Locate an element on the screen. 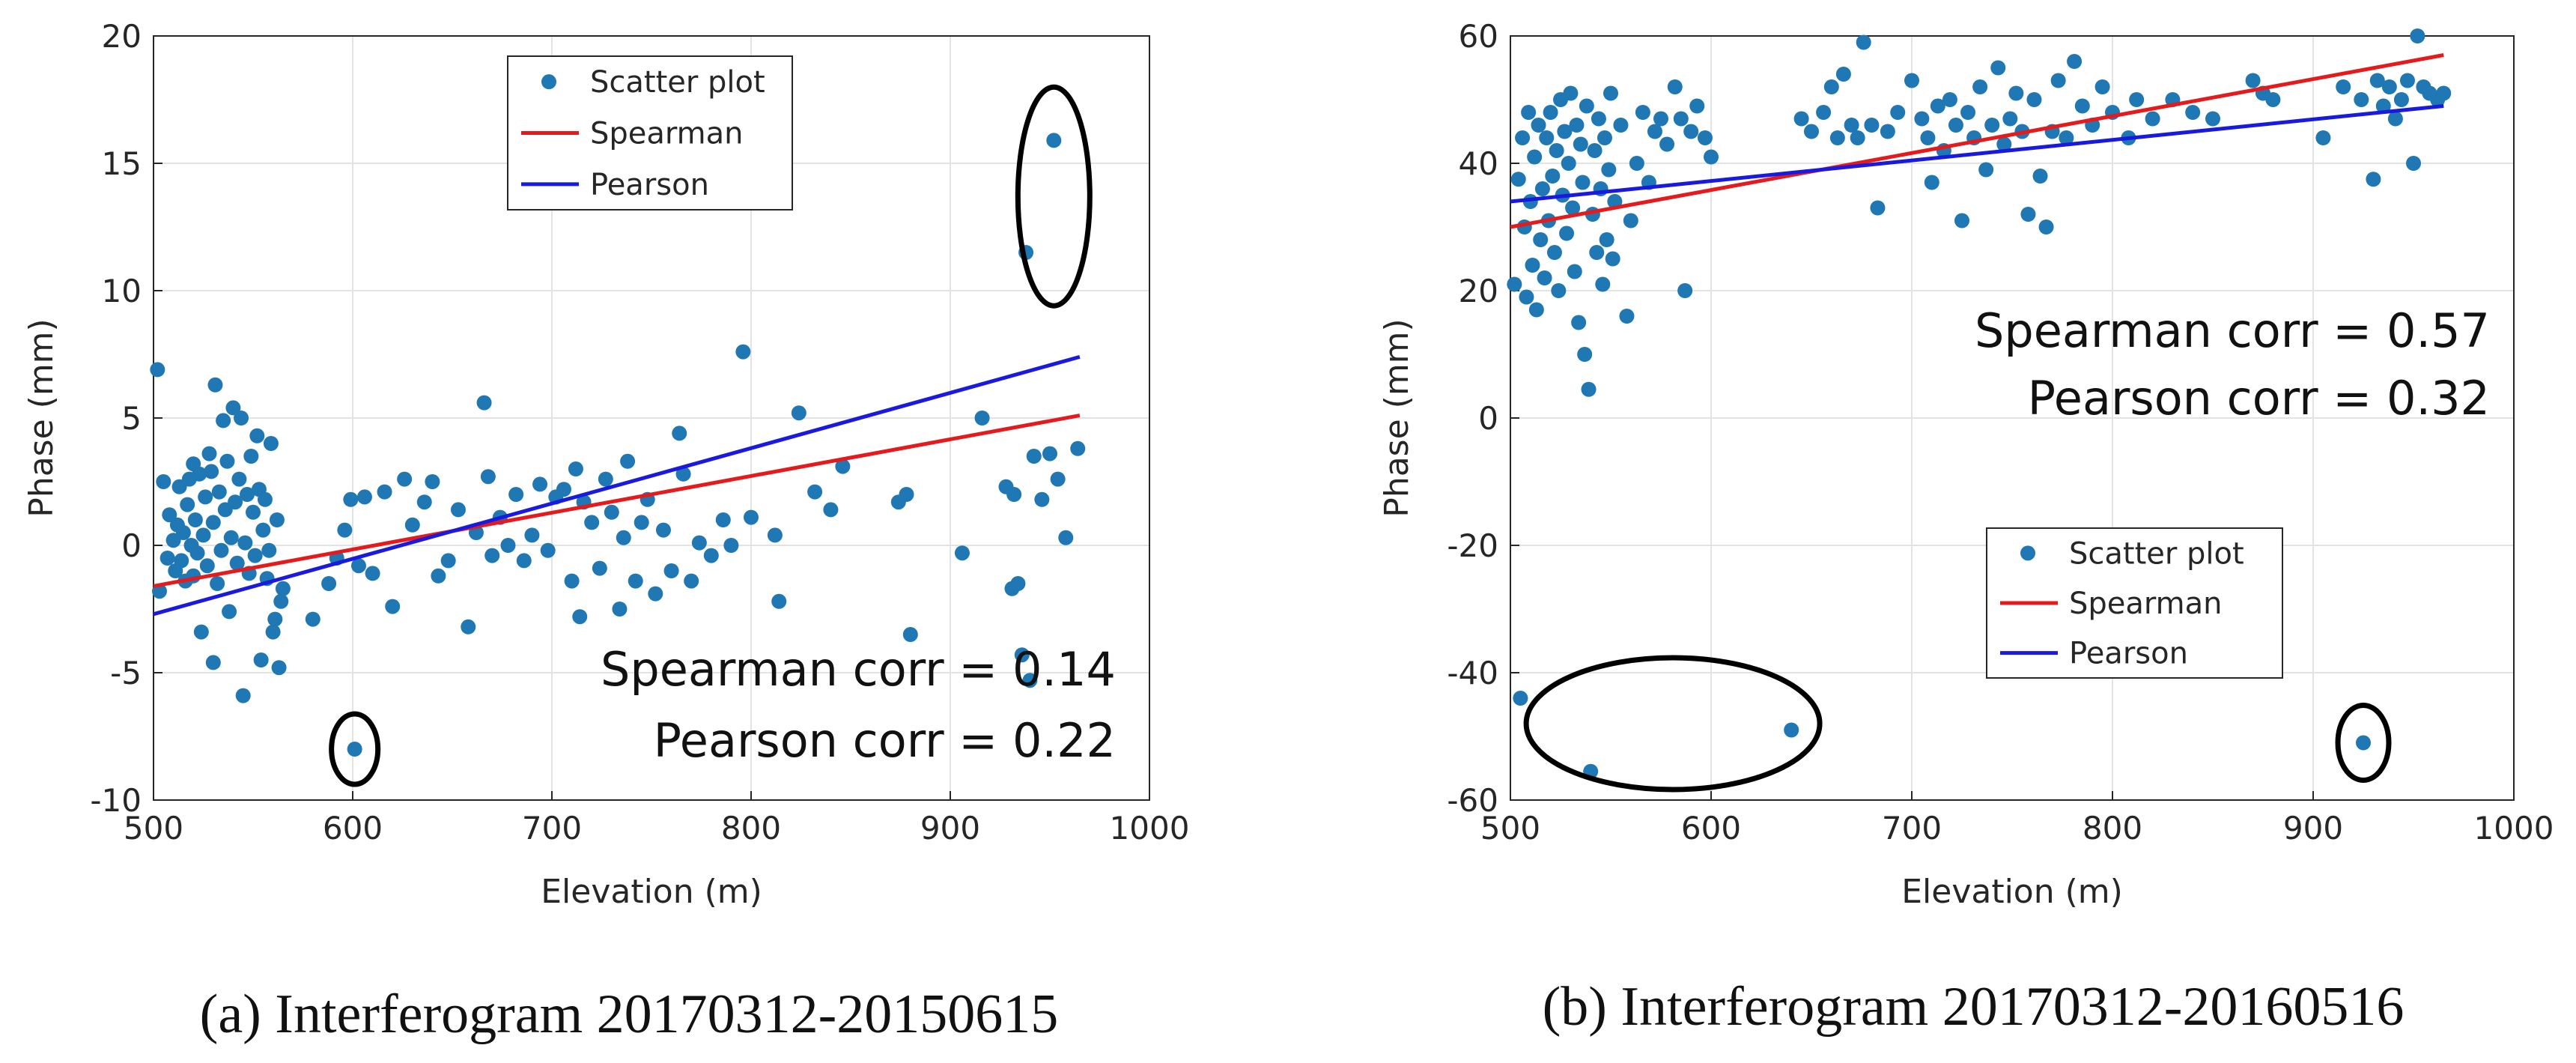 Image resolution: width=2576 pixels, height=1063 pixels. y-tick-label: -10 is located at coordinates (116, 800).